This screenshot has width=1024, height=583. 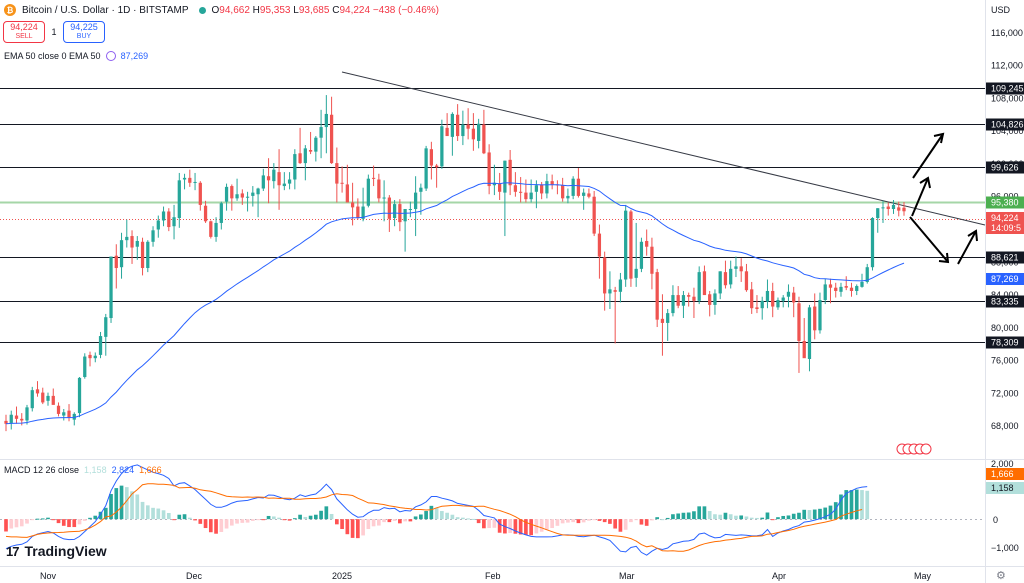 What do you see at coordinates (914, 449) in the screenshot?
I see `event-markers` at bounding box center [914, 449].